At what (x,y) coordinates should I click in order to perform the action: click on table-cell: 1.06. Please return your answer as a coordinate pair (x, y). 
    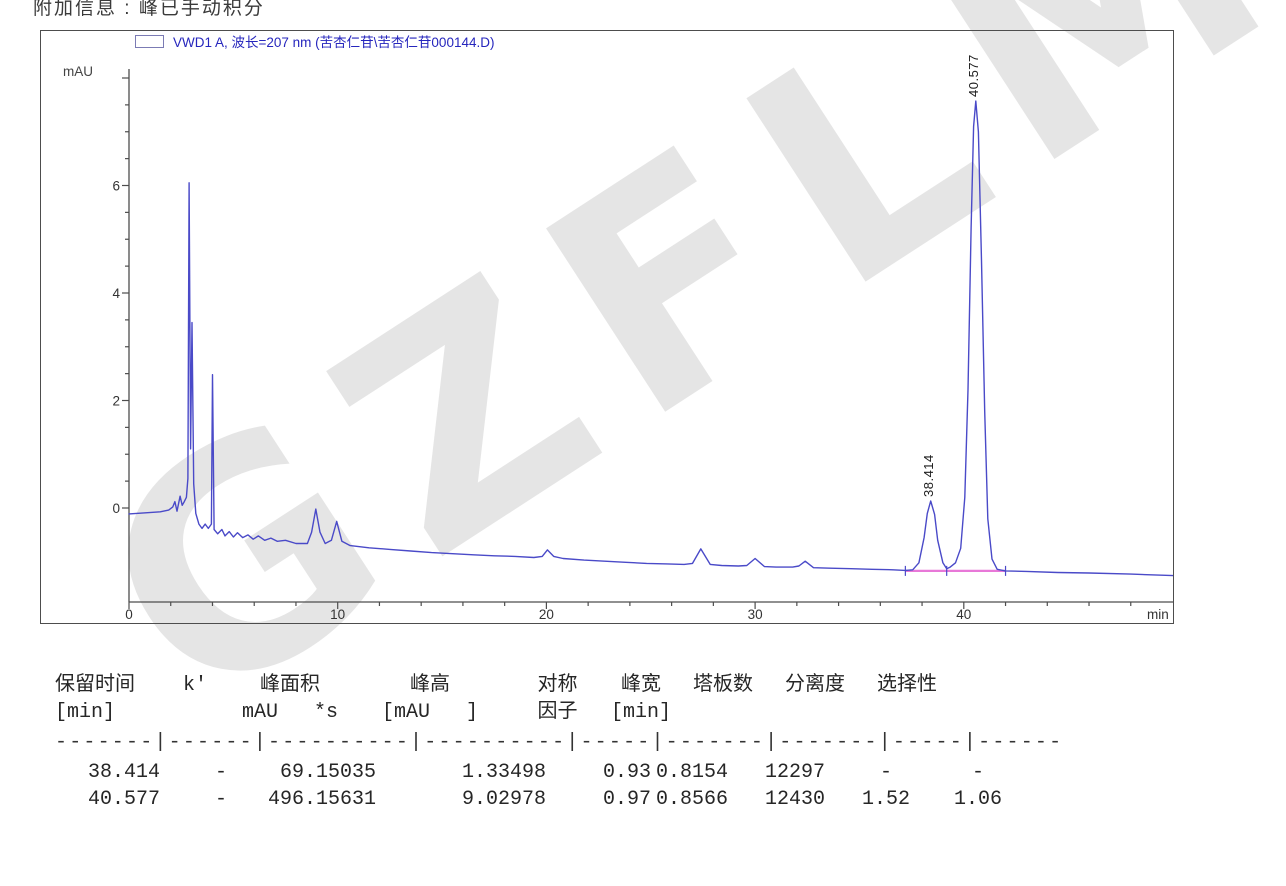
    Looking at the image, I should click on (977, 799).